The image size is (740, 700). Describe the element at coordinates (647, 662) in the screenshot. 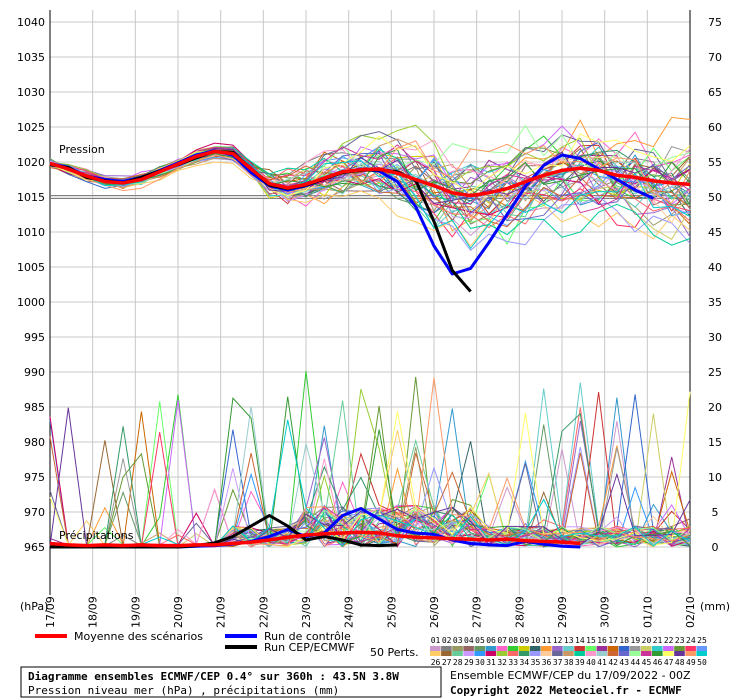

I see `member-number: 45` at that location.